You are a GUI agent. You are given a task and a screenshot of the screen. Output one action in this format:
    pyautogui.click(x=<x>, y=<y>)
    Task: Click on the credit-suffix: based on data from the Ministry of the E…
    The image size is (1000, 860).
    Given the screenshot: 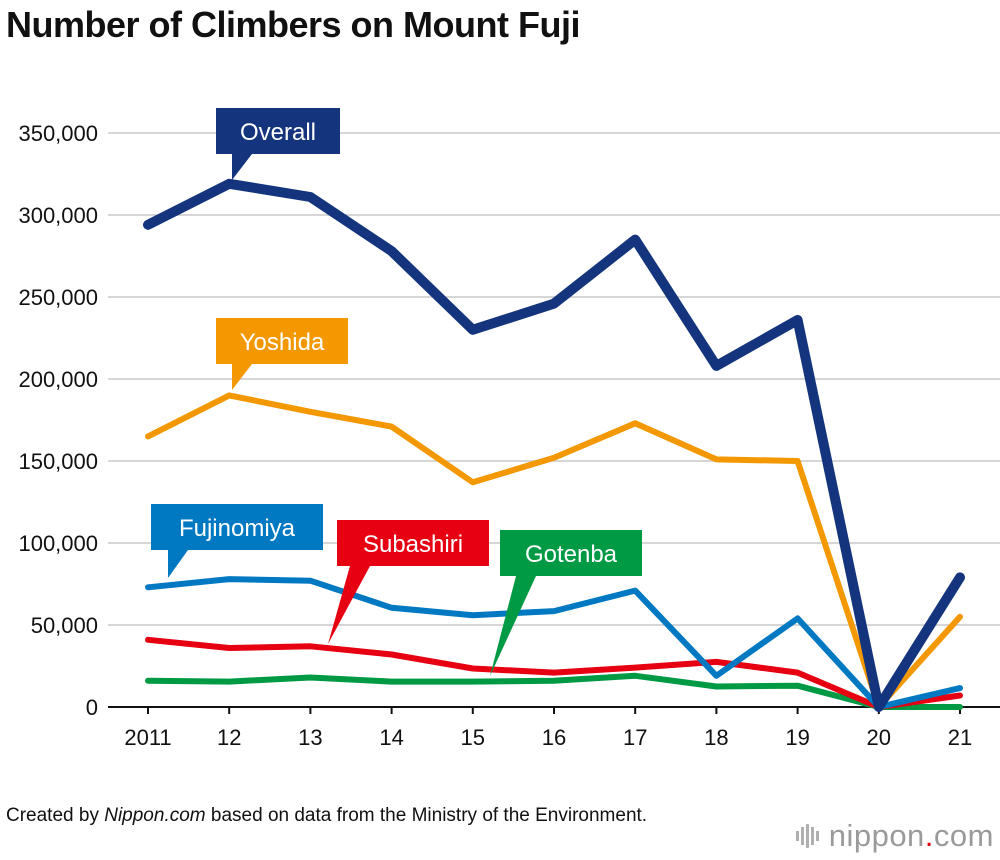 What is the action you would take?
    pyautogui.click(x=426, y=815)
    